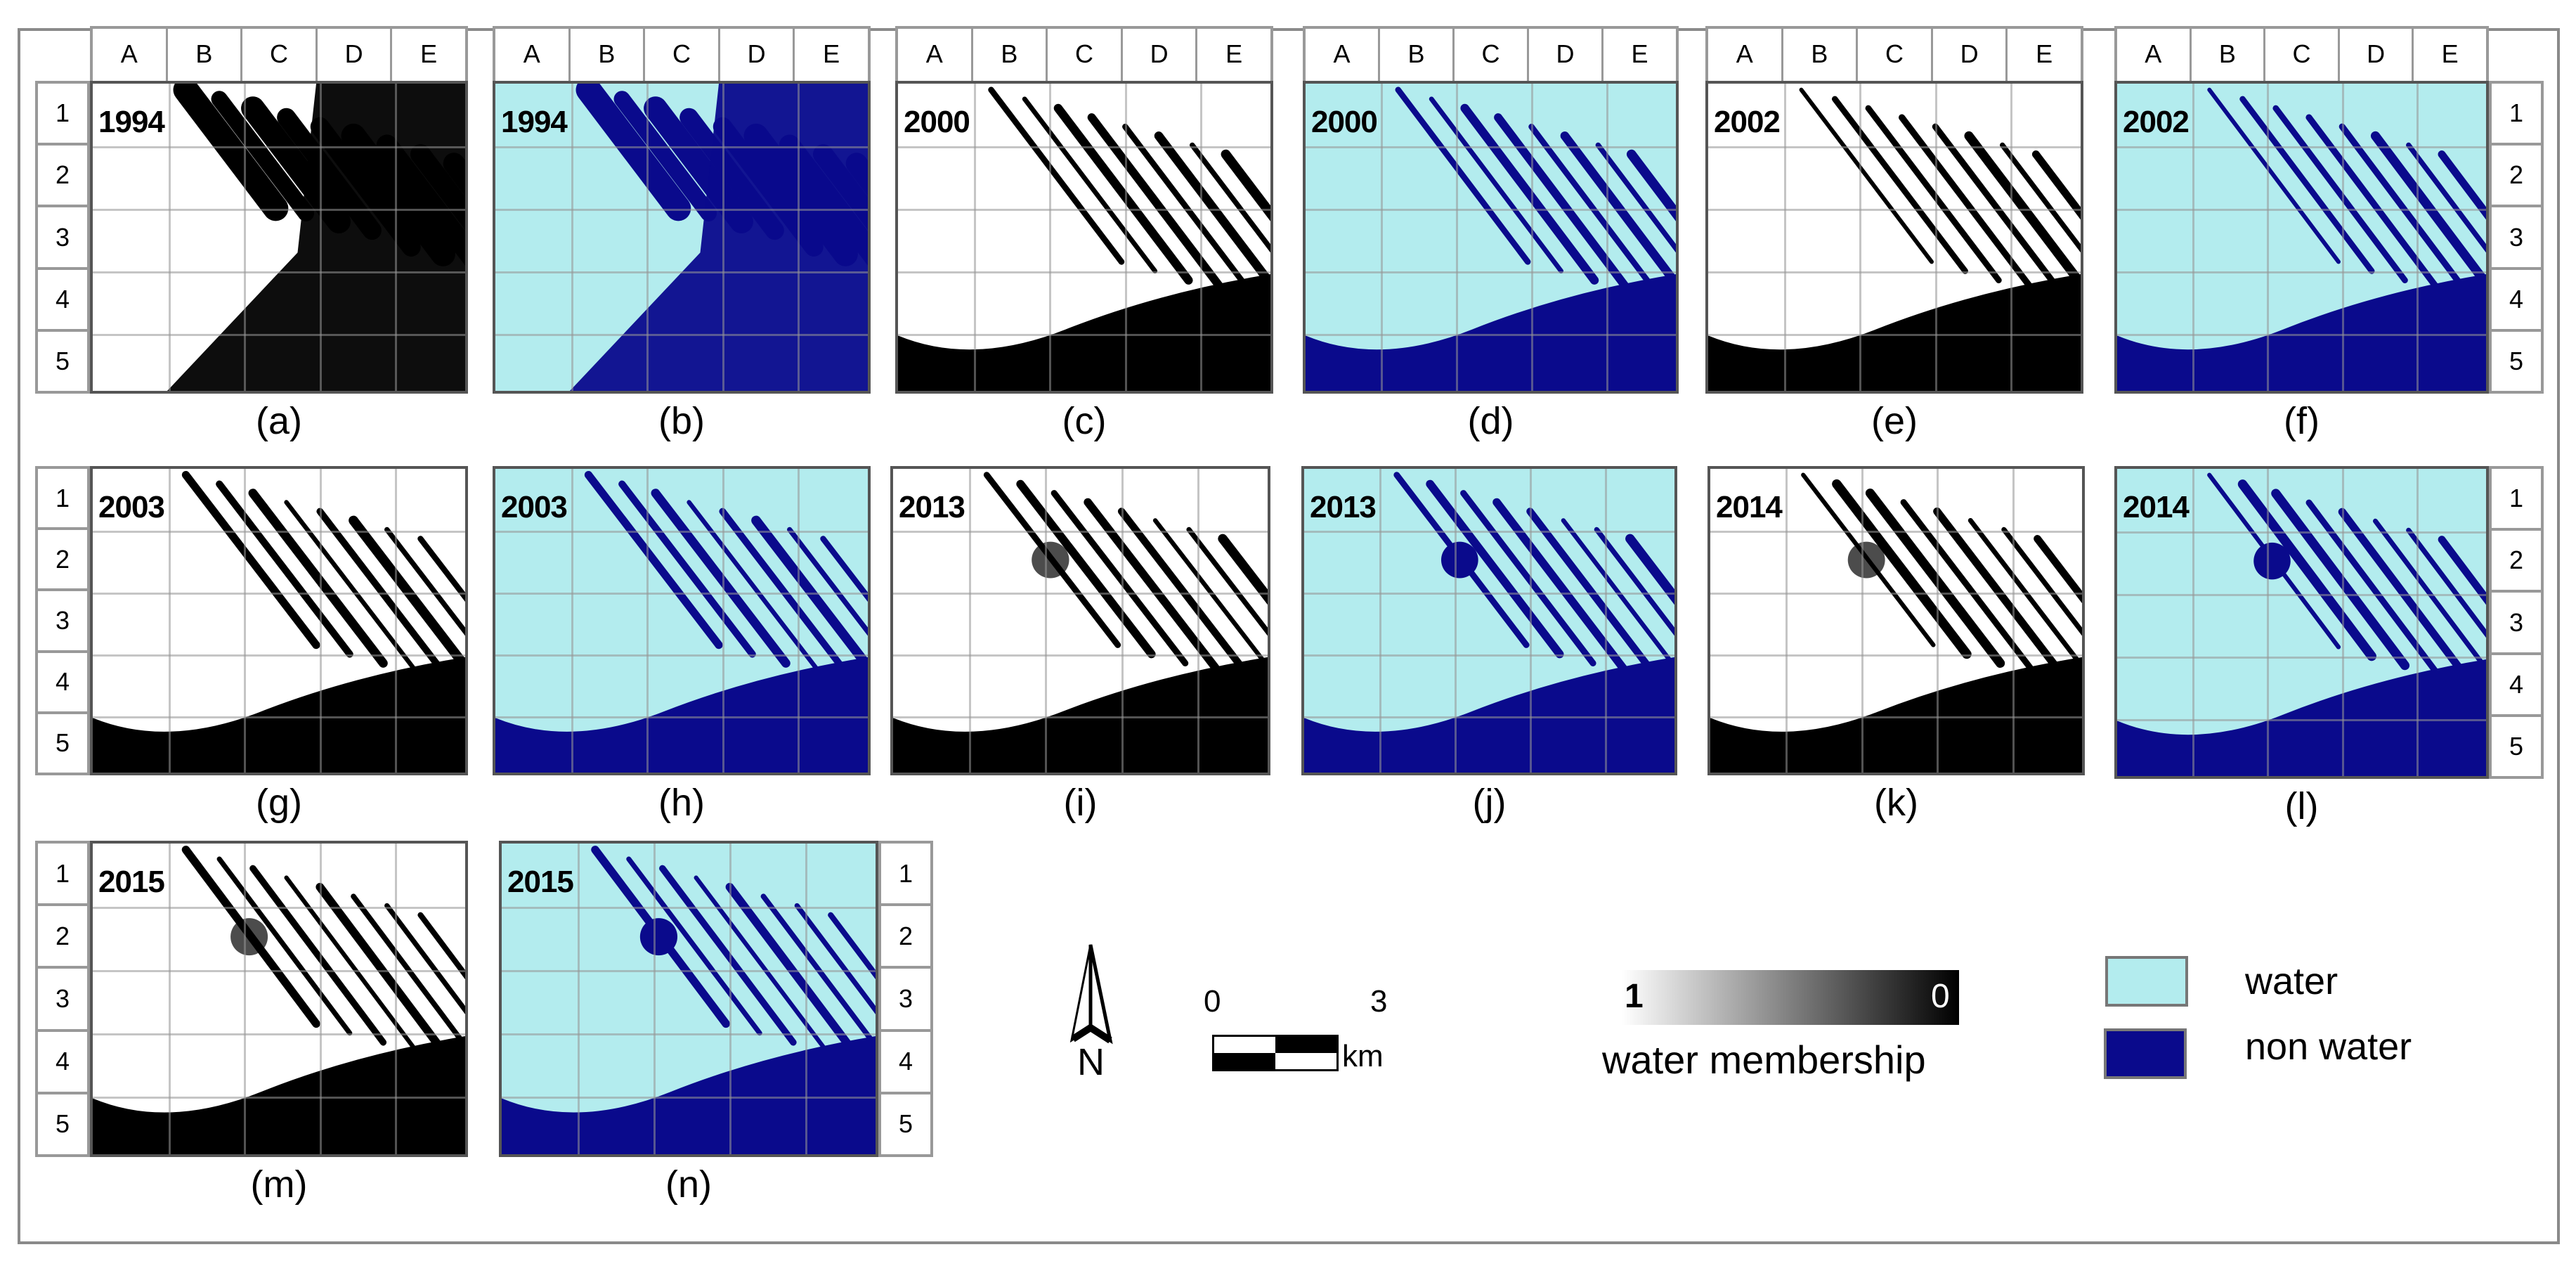 Image resolution: width=2576 pixels, height=1266 pixels. I want to click on membership-max-label: 1, so click(1635, 997).